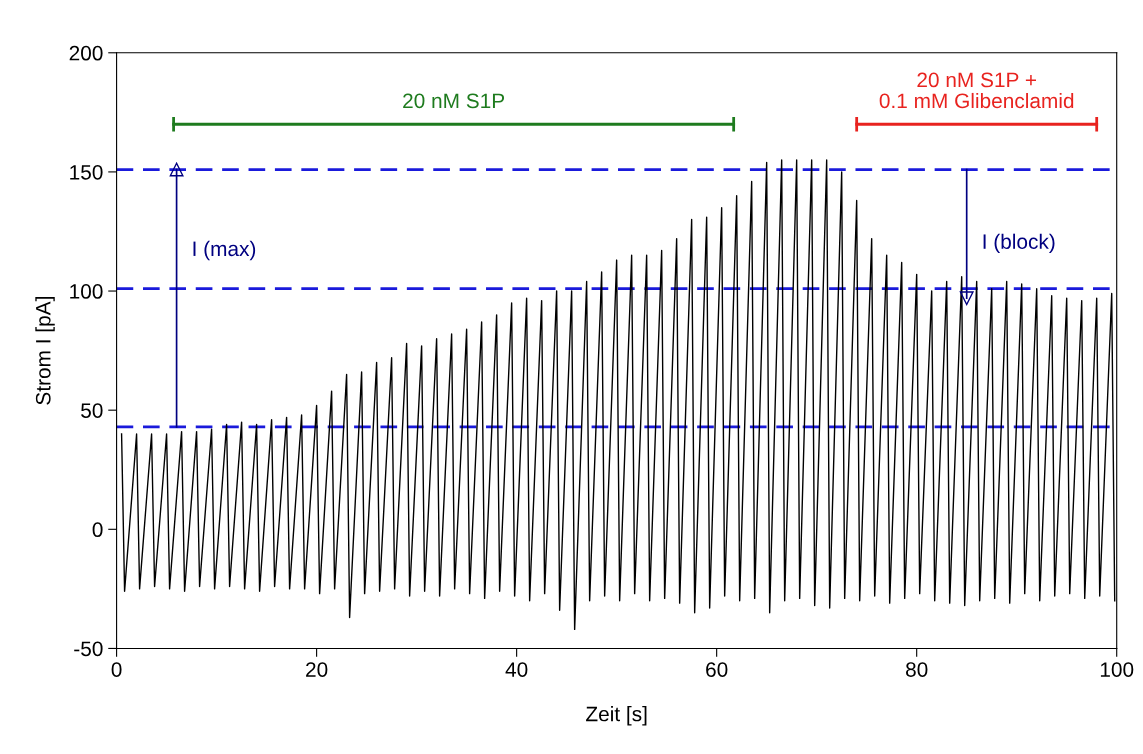 Image resolution: width=1143 pixels, height=754 pixels. Describe the element at coordinates (88, 649) in the screenshot. I see `y-tick-label: -50` at that location.